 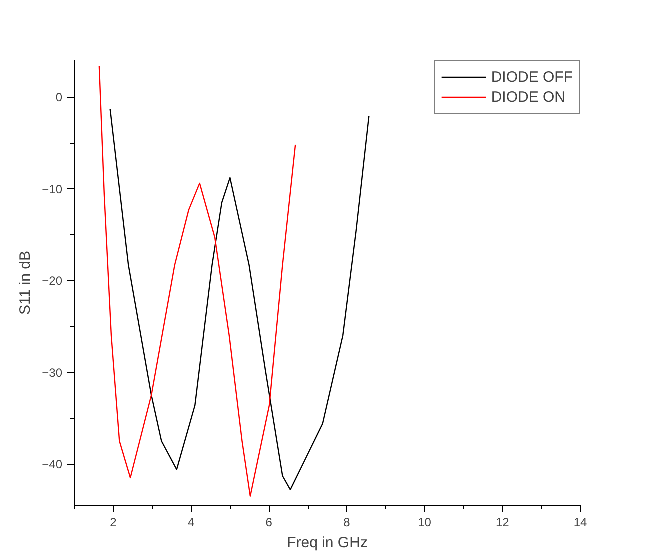 I want to click on y-axis-title: S11 in dB, so click(x=25, y=283).